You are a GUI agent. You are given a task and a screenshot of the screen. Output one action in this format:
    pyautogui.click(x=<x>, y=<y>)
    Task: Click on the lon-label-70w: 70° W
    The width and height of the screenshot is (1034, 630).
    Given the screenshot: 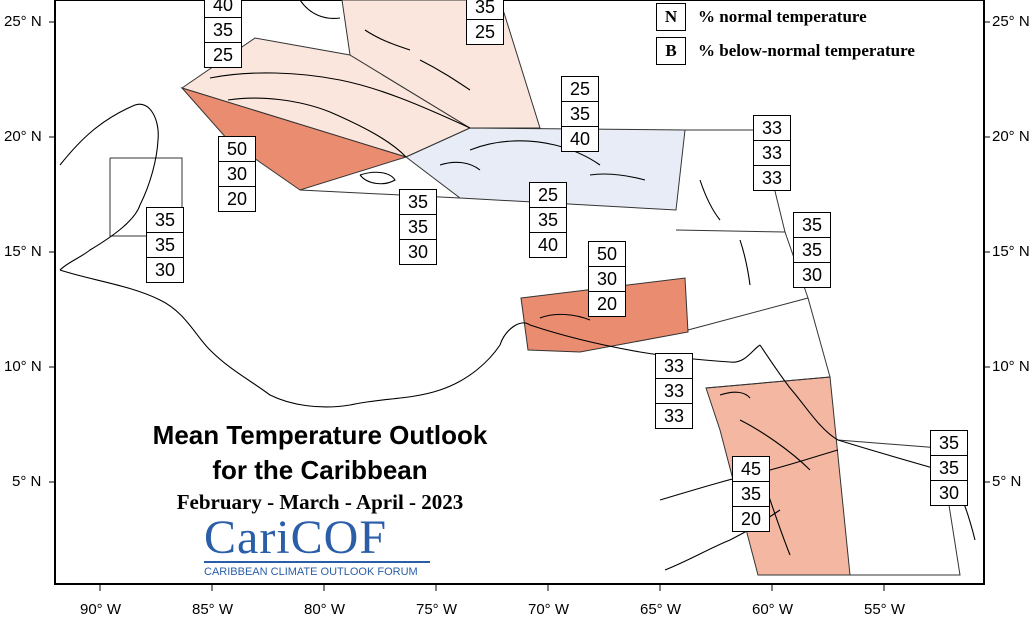 What is the action you would take?
    pyautogui.click(x=549, y=609)
    